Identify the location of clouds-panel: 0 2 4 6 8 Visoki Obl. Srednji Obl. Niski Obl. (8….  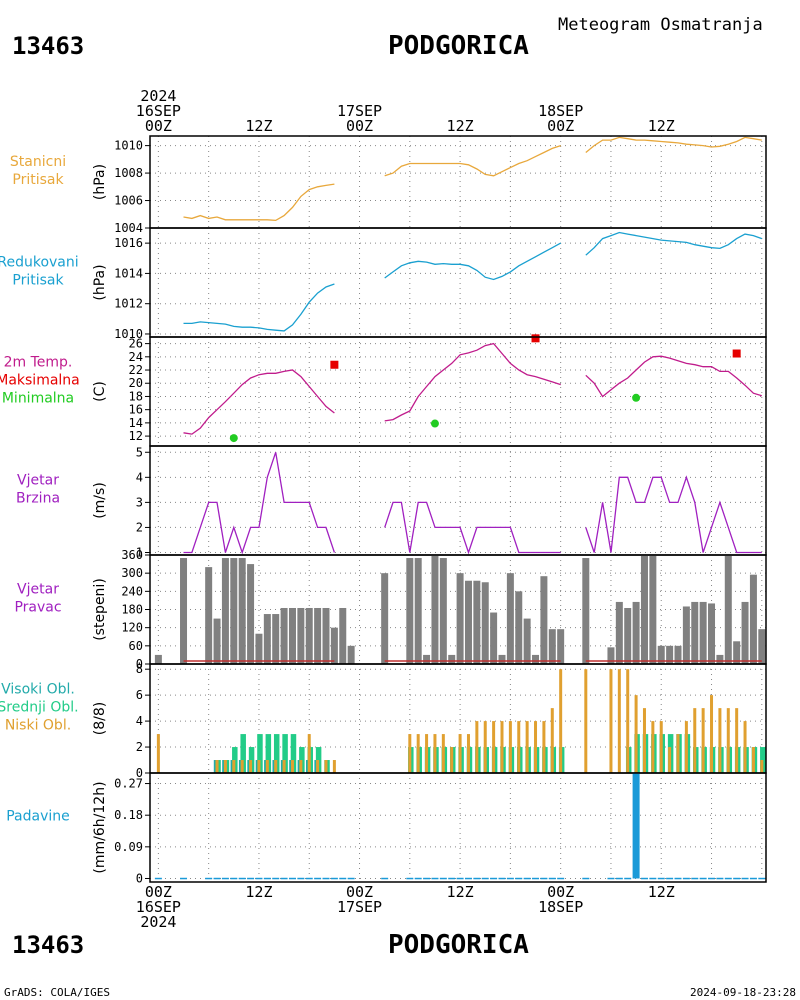
(383, 721).